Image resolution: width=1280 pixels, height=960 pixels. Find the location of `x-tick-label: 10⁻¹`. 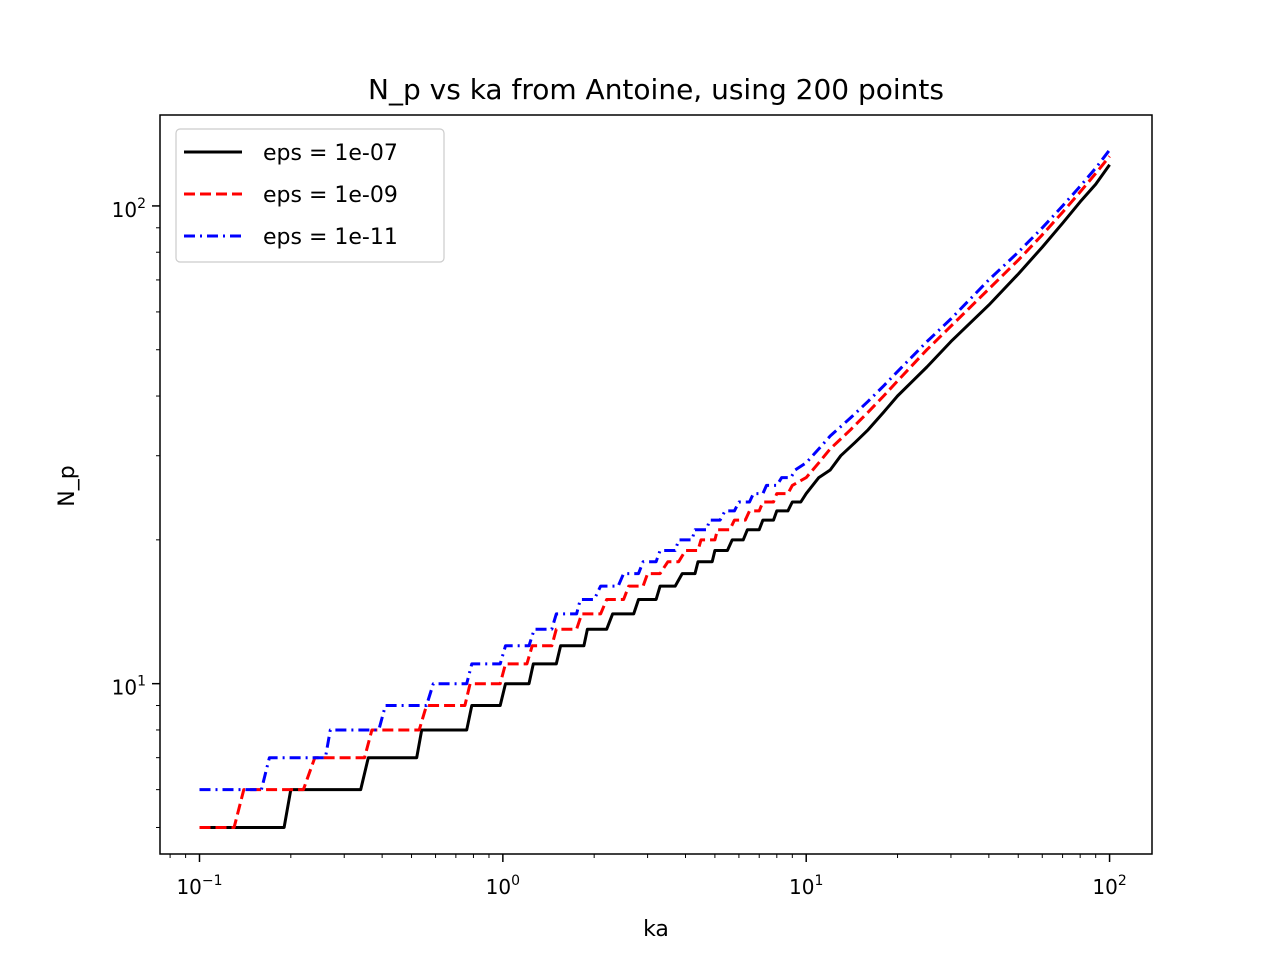

x-tick-label: 10⁻¹ is located at coordinates (199, 886).